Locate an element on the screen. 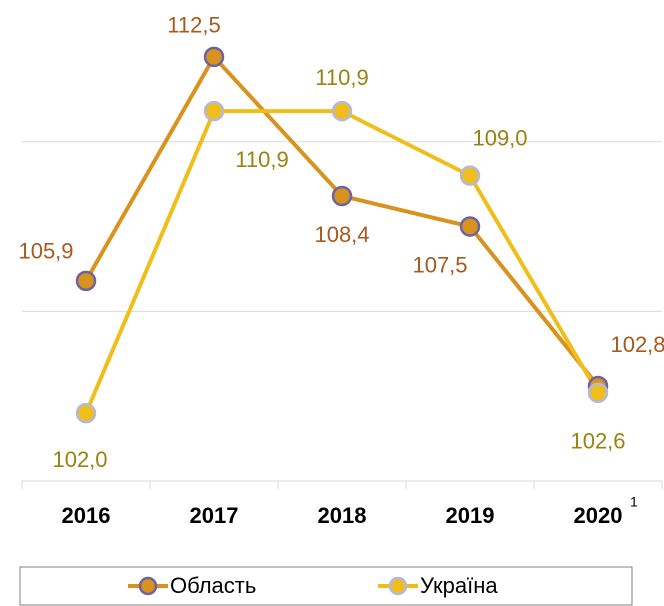  x-tick-label: 2020 is located at coordinates (598, 515).